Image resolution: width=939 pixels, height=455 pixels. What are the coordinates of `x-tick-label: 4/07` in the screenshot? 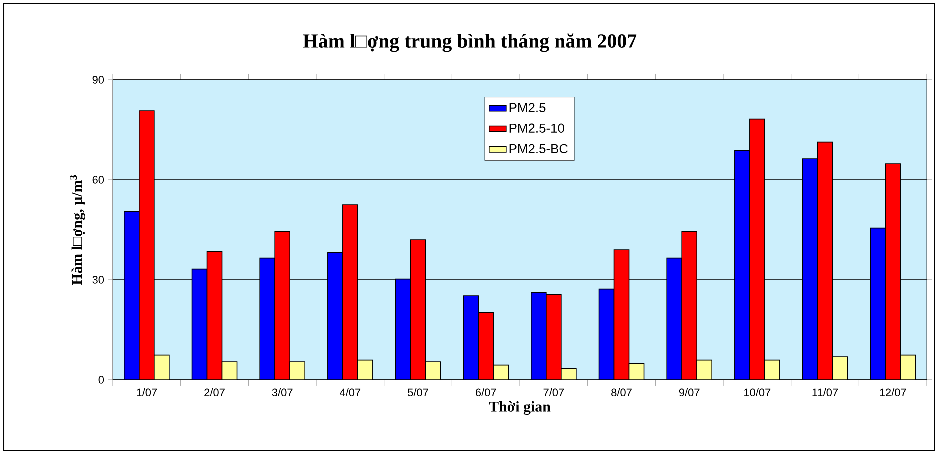 It's located at (350, 392).